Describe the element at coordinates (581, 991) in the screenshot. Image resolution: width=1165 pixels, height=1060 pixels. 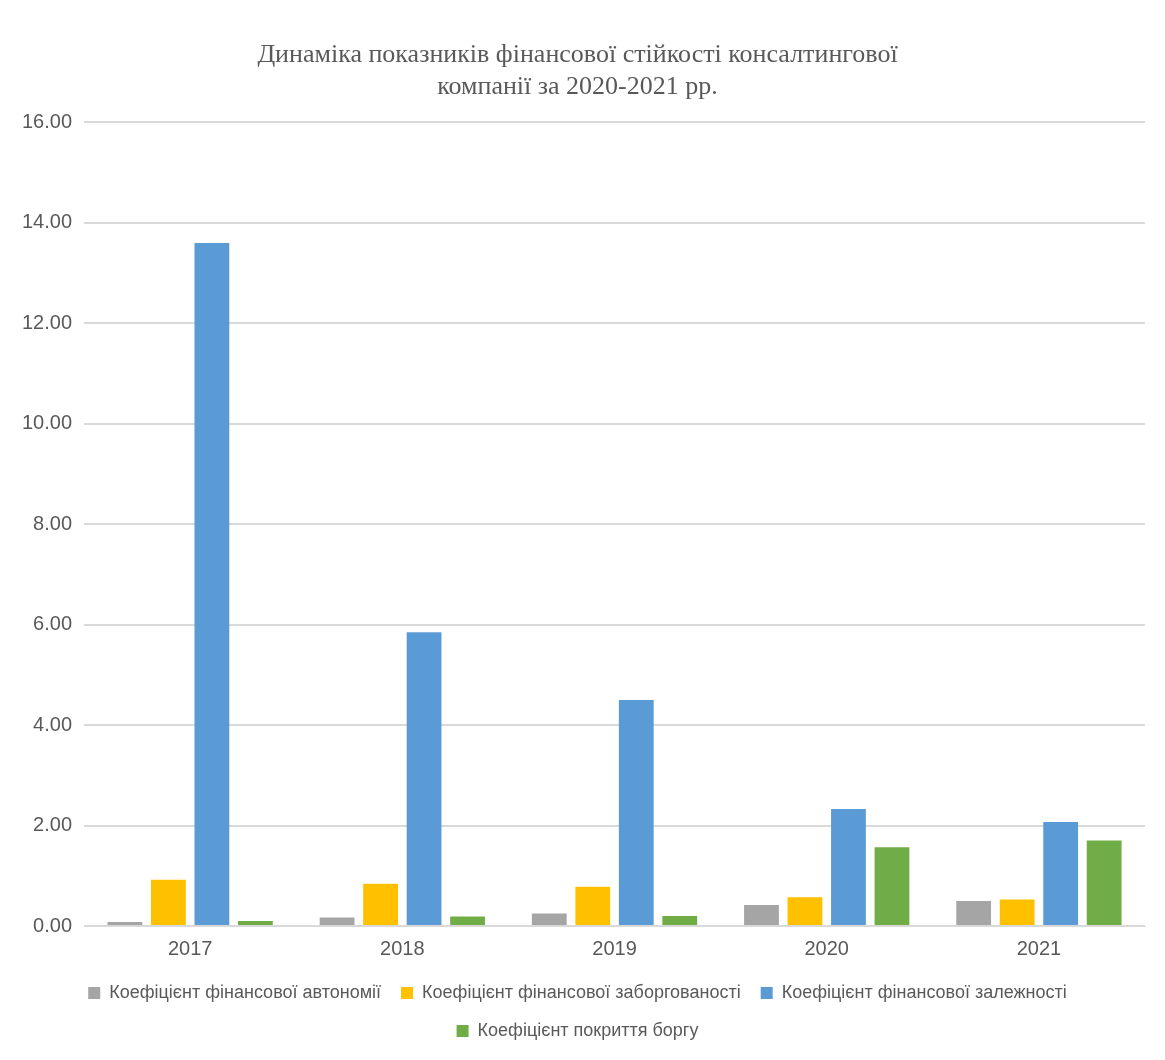
I see `legend-label: Коефіцієнт фінансової заборгованості` at that location.